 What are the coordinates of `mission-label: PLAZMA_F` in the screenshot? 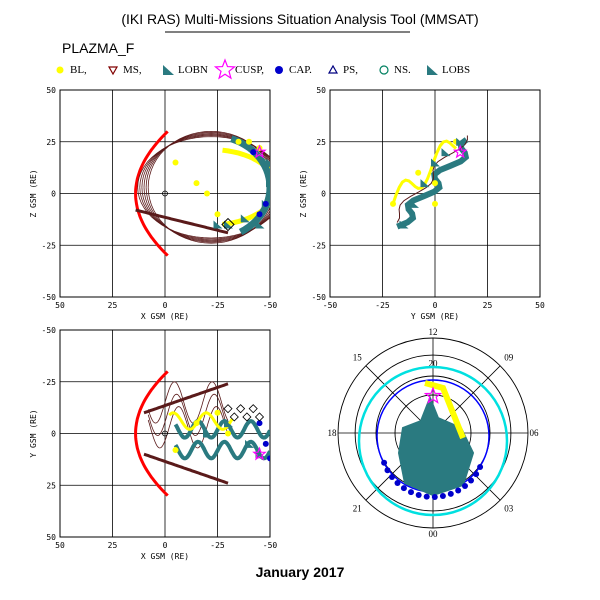 It's located at (98, 48).